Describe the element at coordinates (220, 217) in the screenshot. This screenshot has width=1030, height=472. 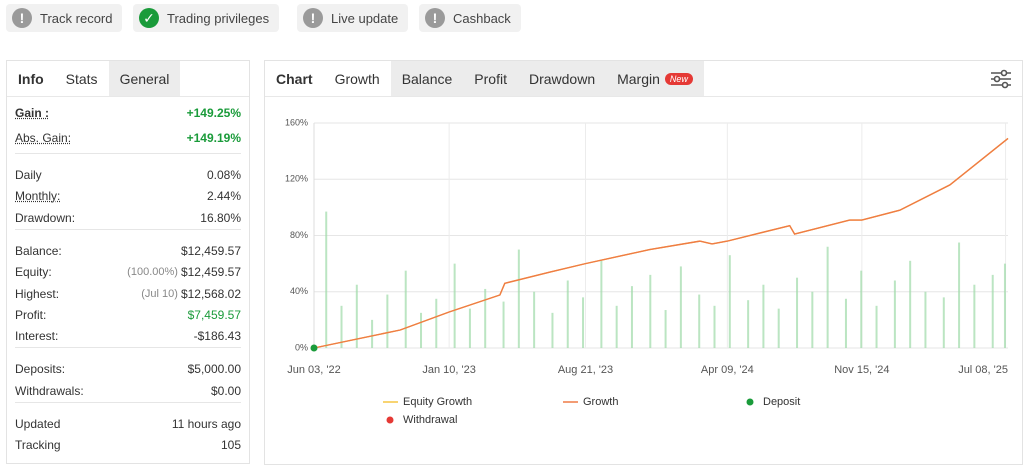
I see `stat-value: 16.80%` at that location.